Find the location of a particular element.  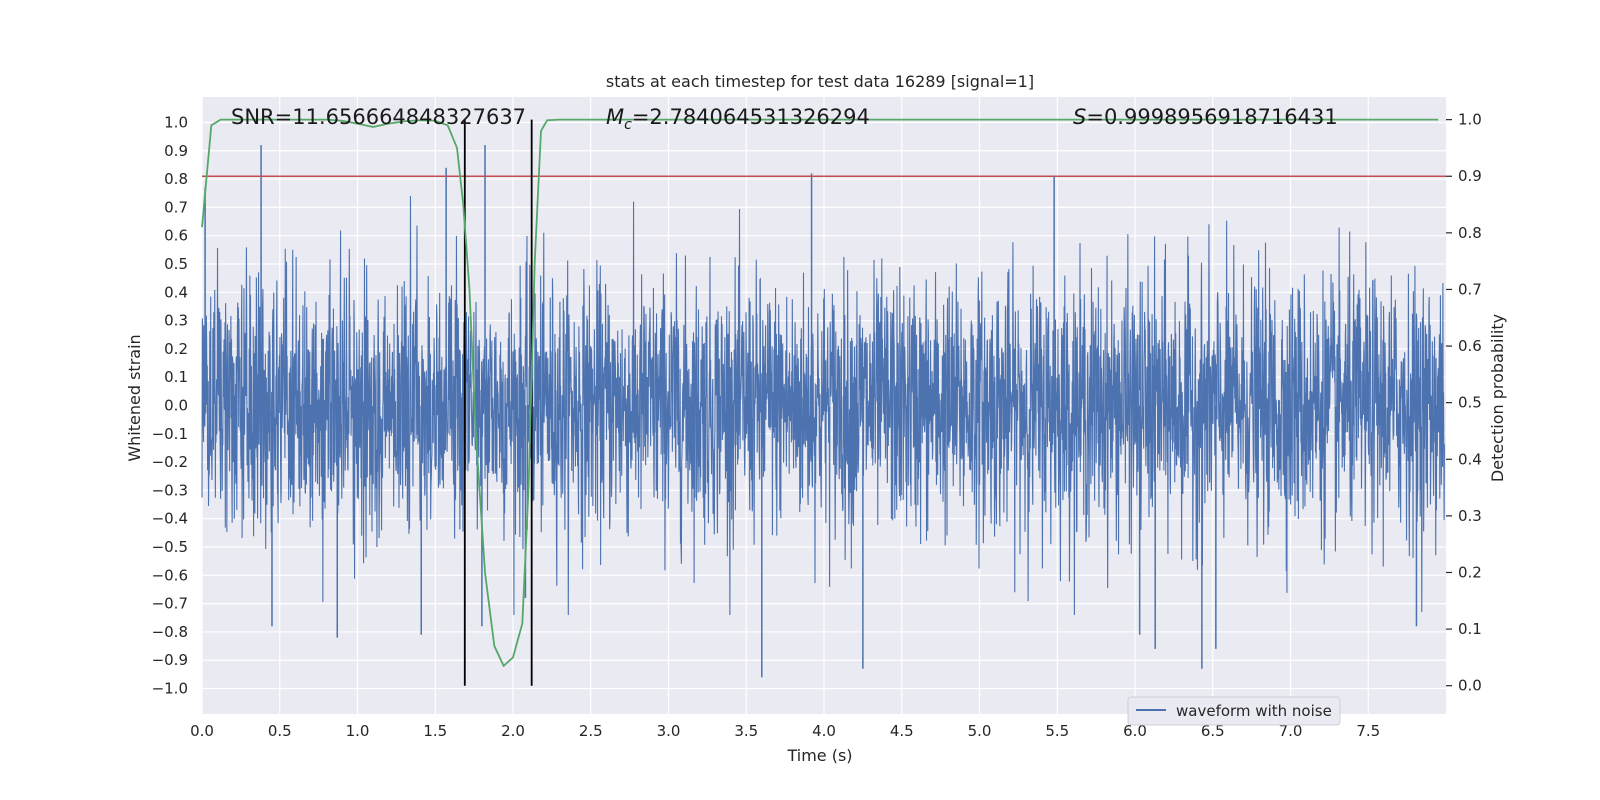

x-axis-label: Time (s) is located at coordinates (819, 755).